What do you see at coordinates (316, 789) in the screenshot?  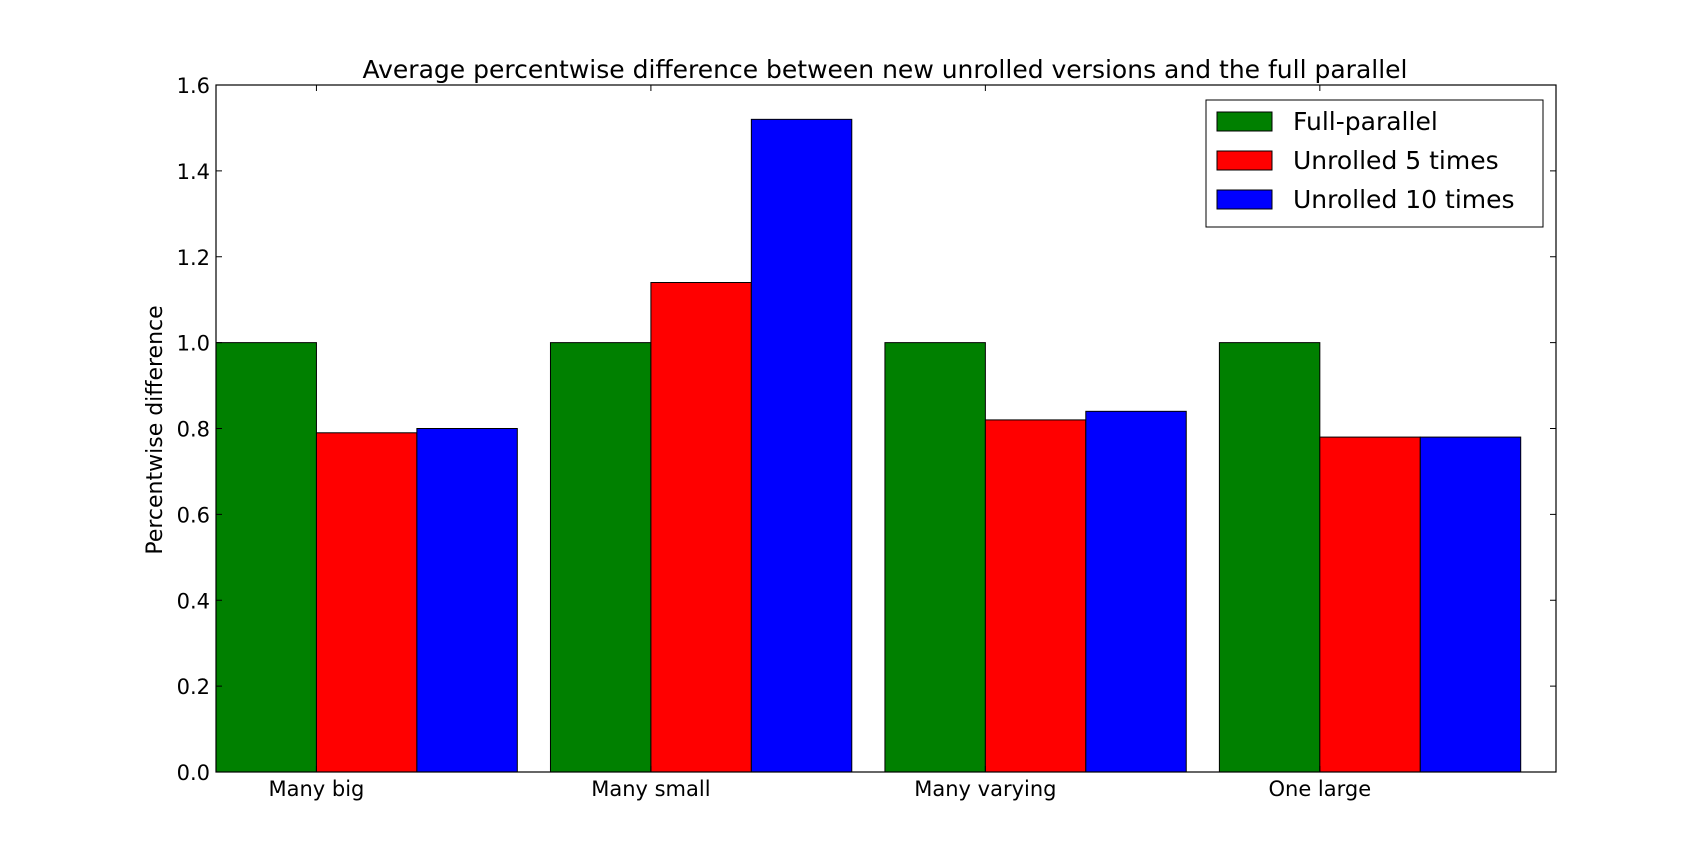 I see `x-tick-label: Many big` at bounding box center [316, 789].